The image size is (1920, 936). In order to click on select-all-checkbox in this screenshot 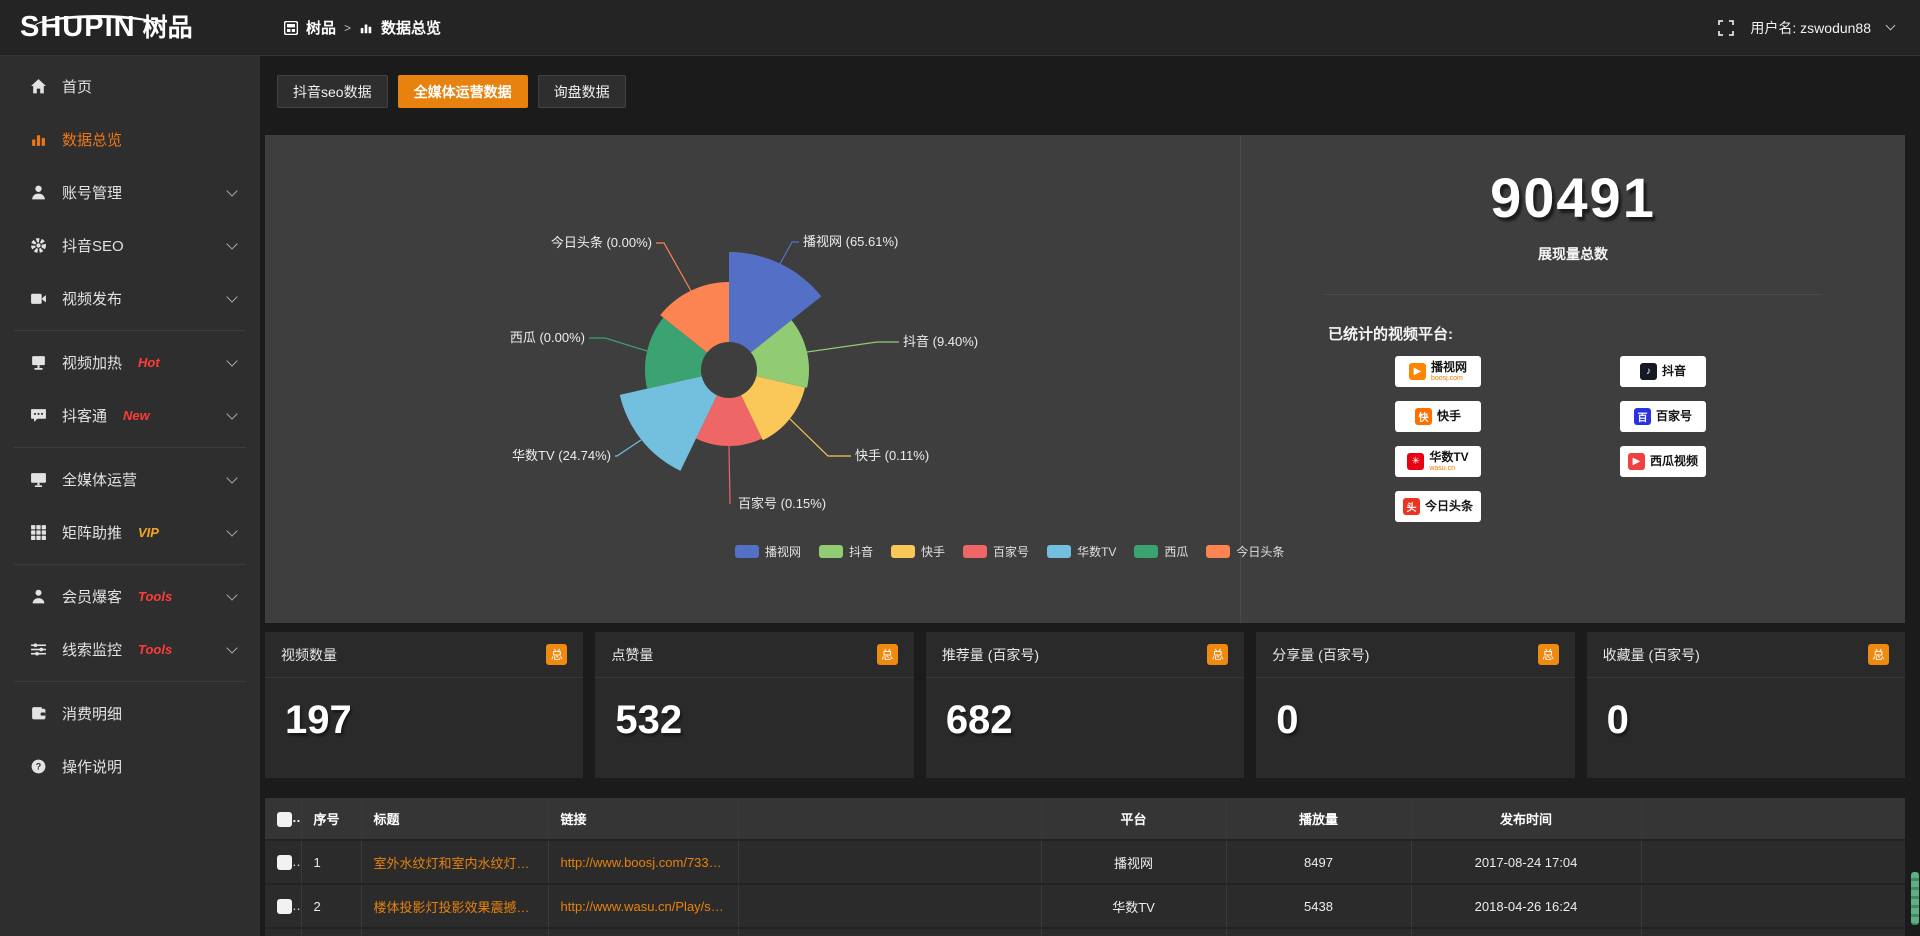, I will do `click(284, 819)`.